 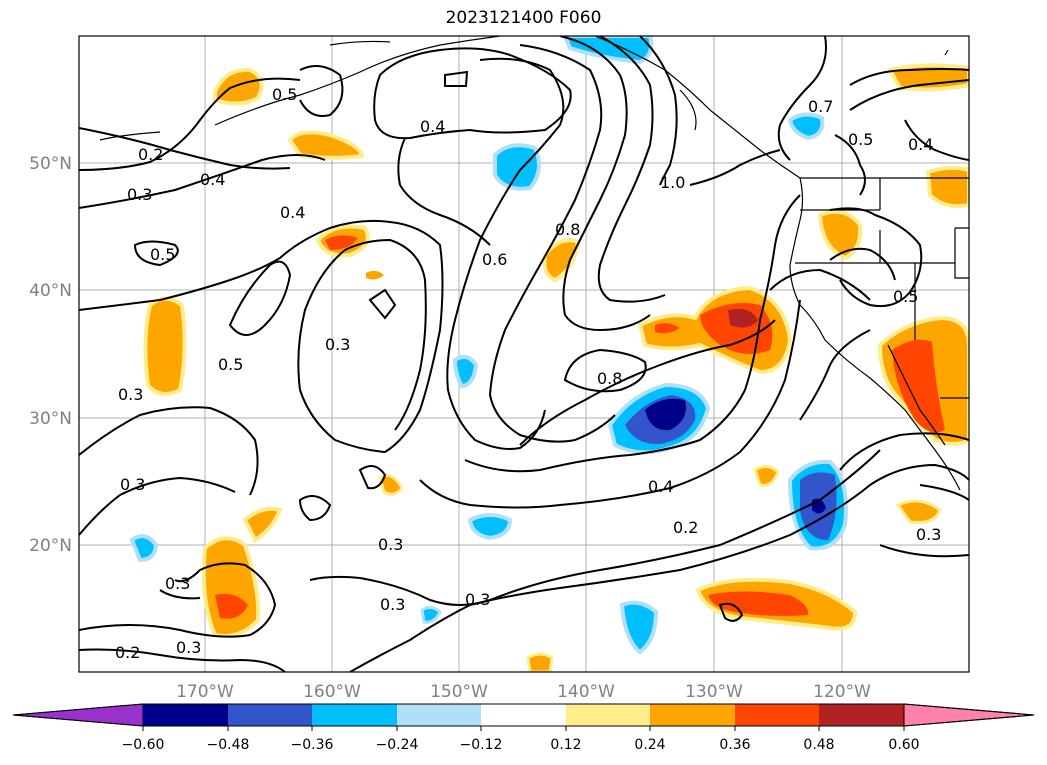 I want to click on lon-label: 130°W, so click(x=714, y=692).